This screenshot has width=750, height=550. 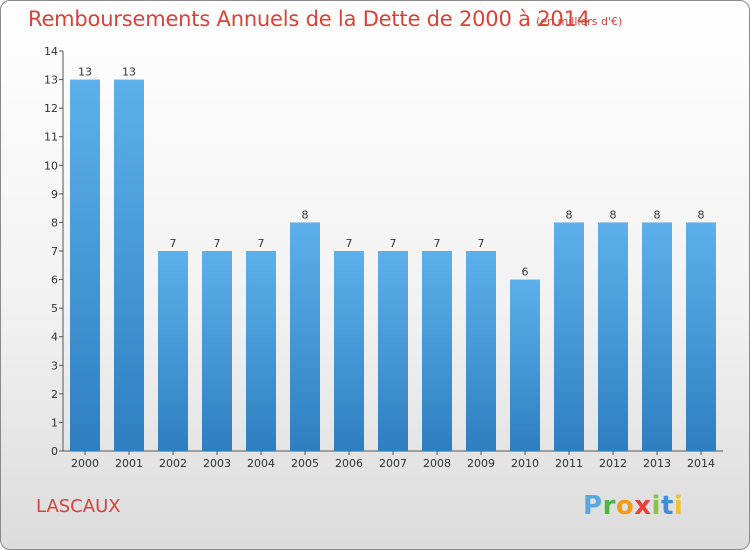 What do you see at coordinates (613, 463) in the screenshot?
I see `x-tick-label: 2012` at bounding box center [613, 463].